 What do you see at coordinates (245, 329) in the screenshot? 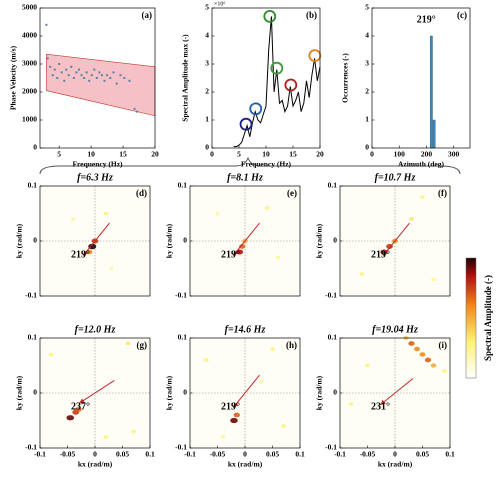
I see `panel-title: f=14.6 Hz` at bounding box center [245, 329].